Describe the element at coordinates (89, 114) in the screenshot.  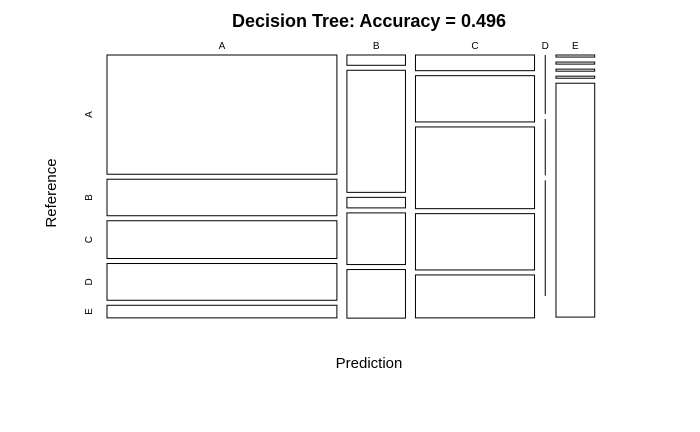
I see `y-tick-a: A` at that location.